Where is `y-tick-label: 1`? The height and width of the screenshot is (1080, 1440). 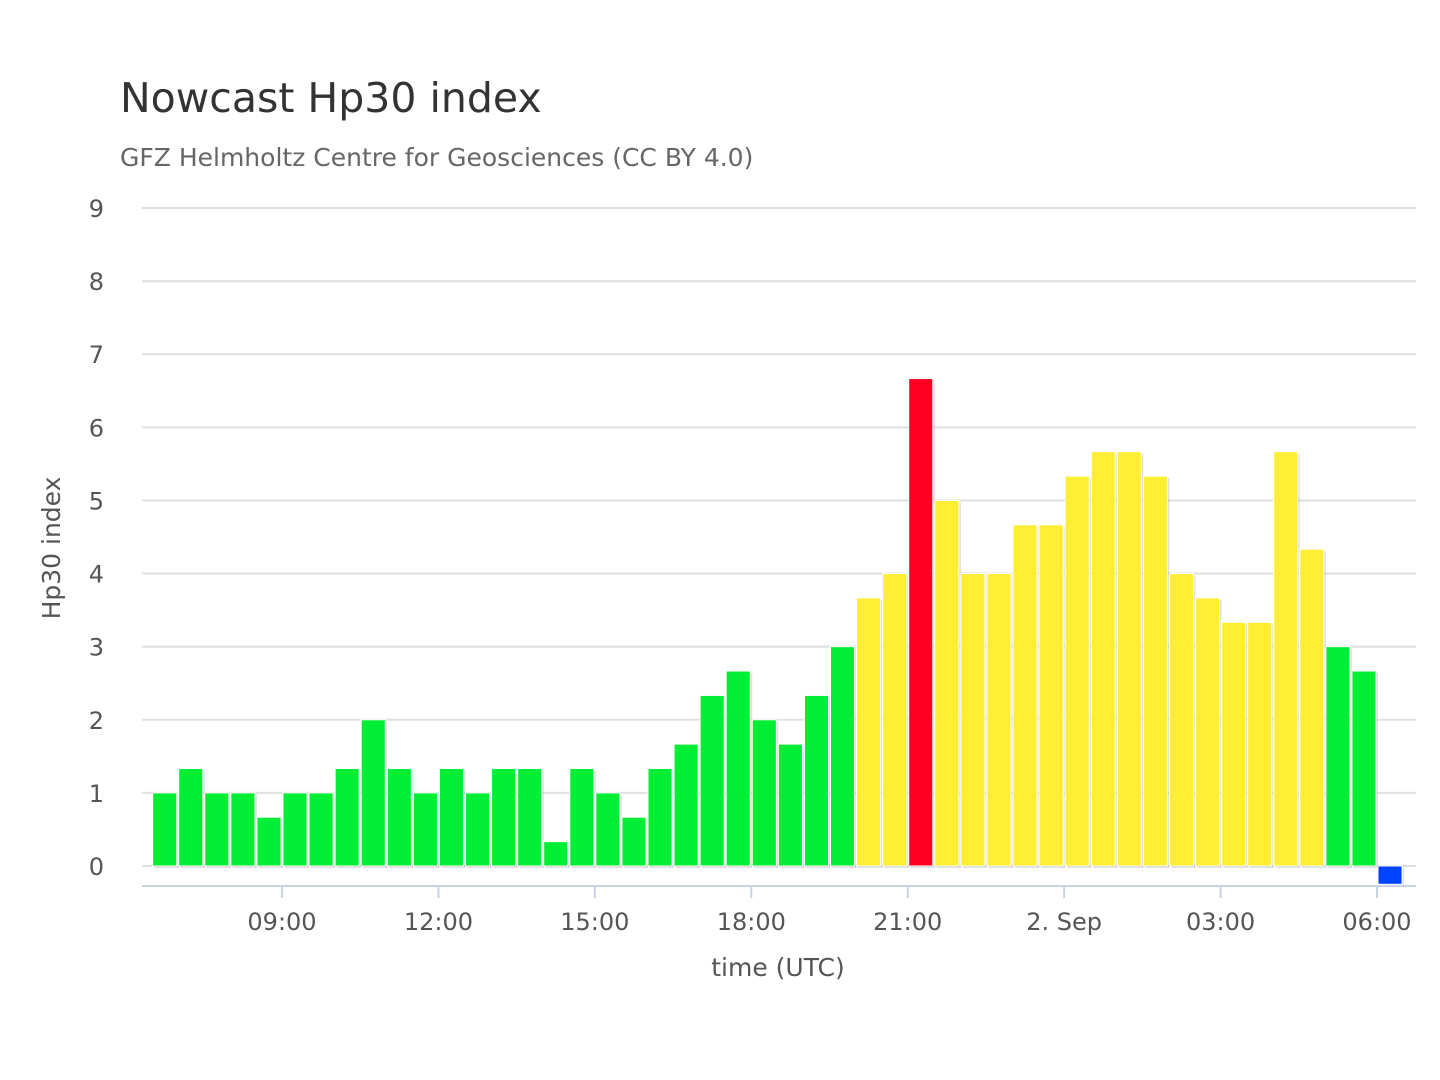
y-tick-label: 1 is located at coordinates (96, 794).